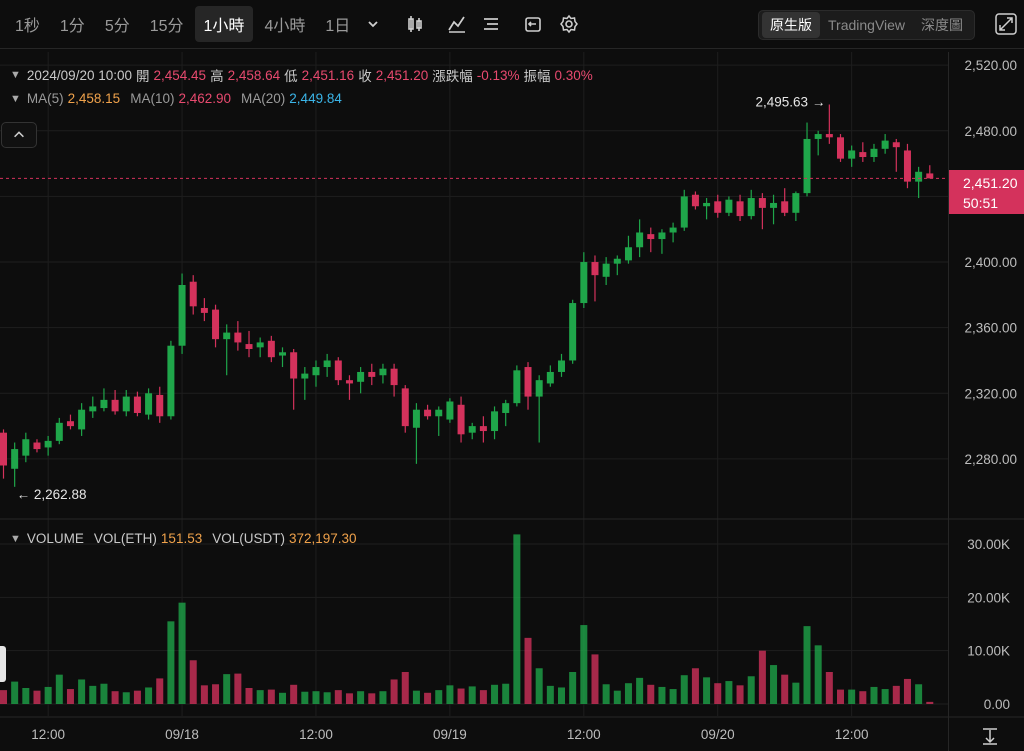  I want to click on interval-4h: 4小時, so click(285, 26).